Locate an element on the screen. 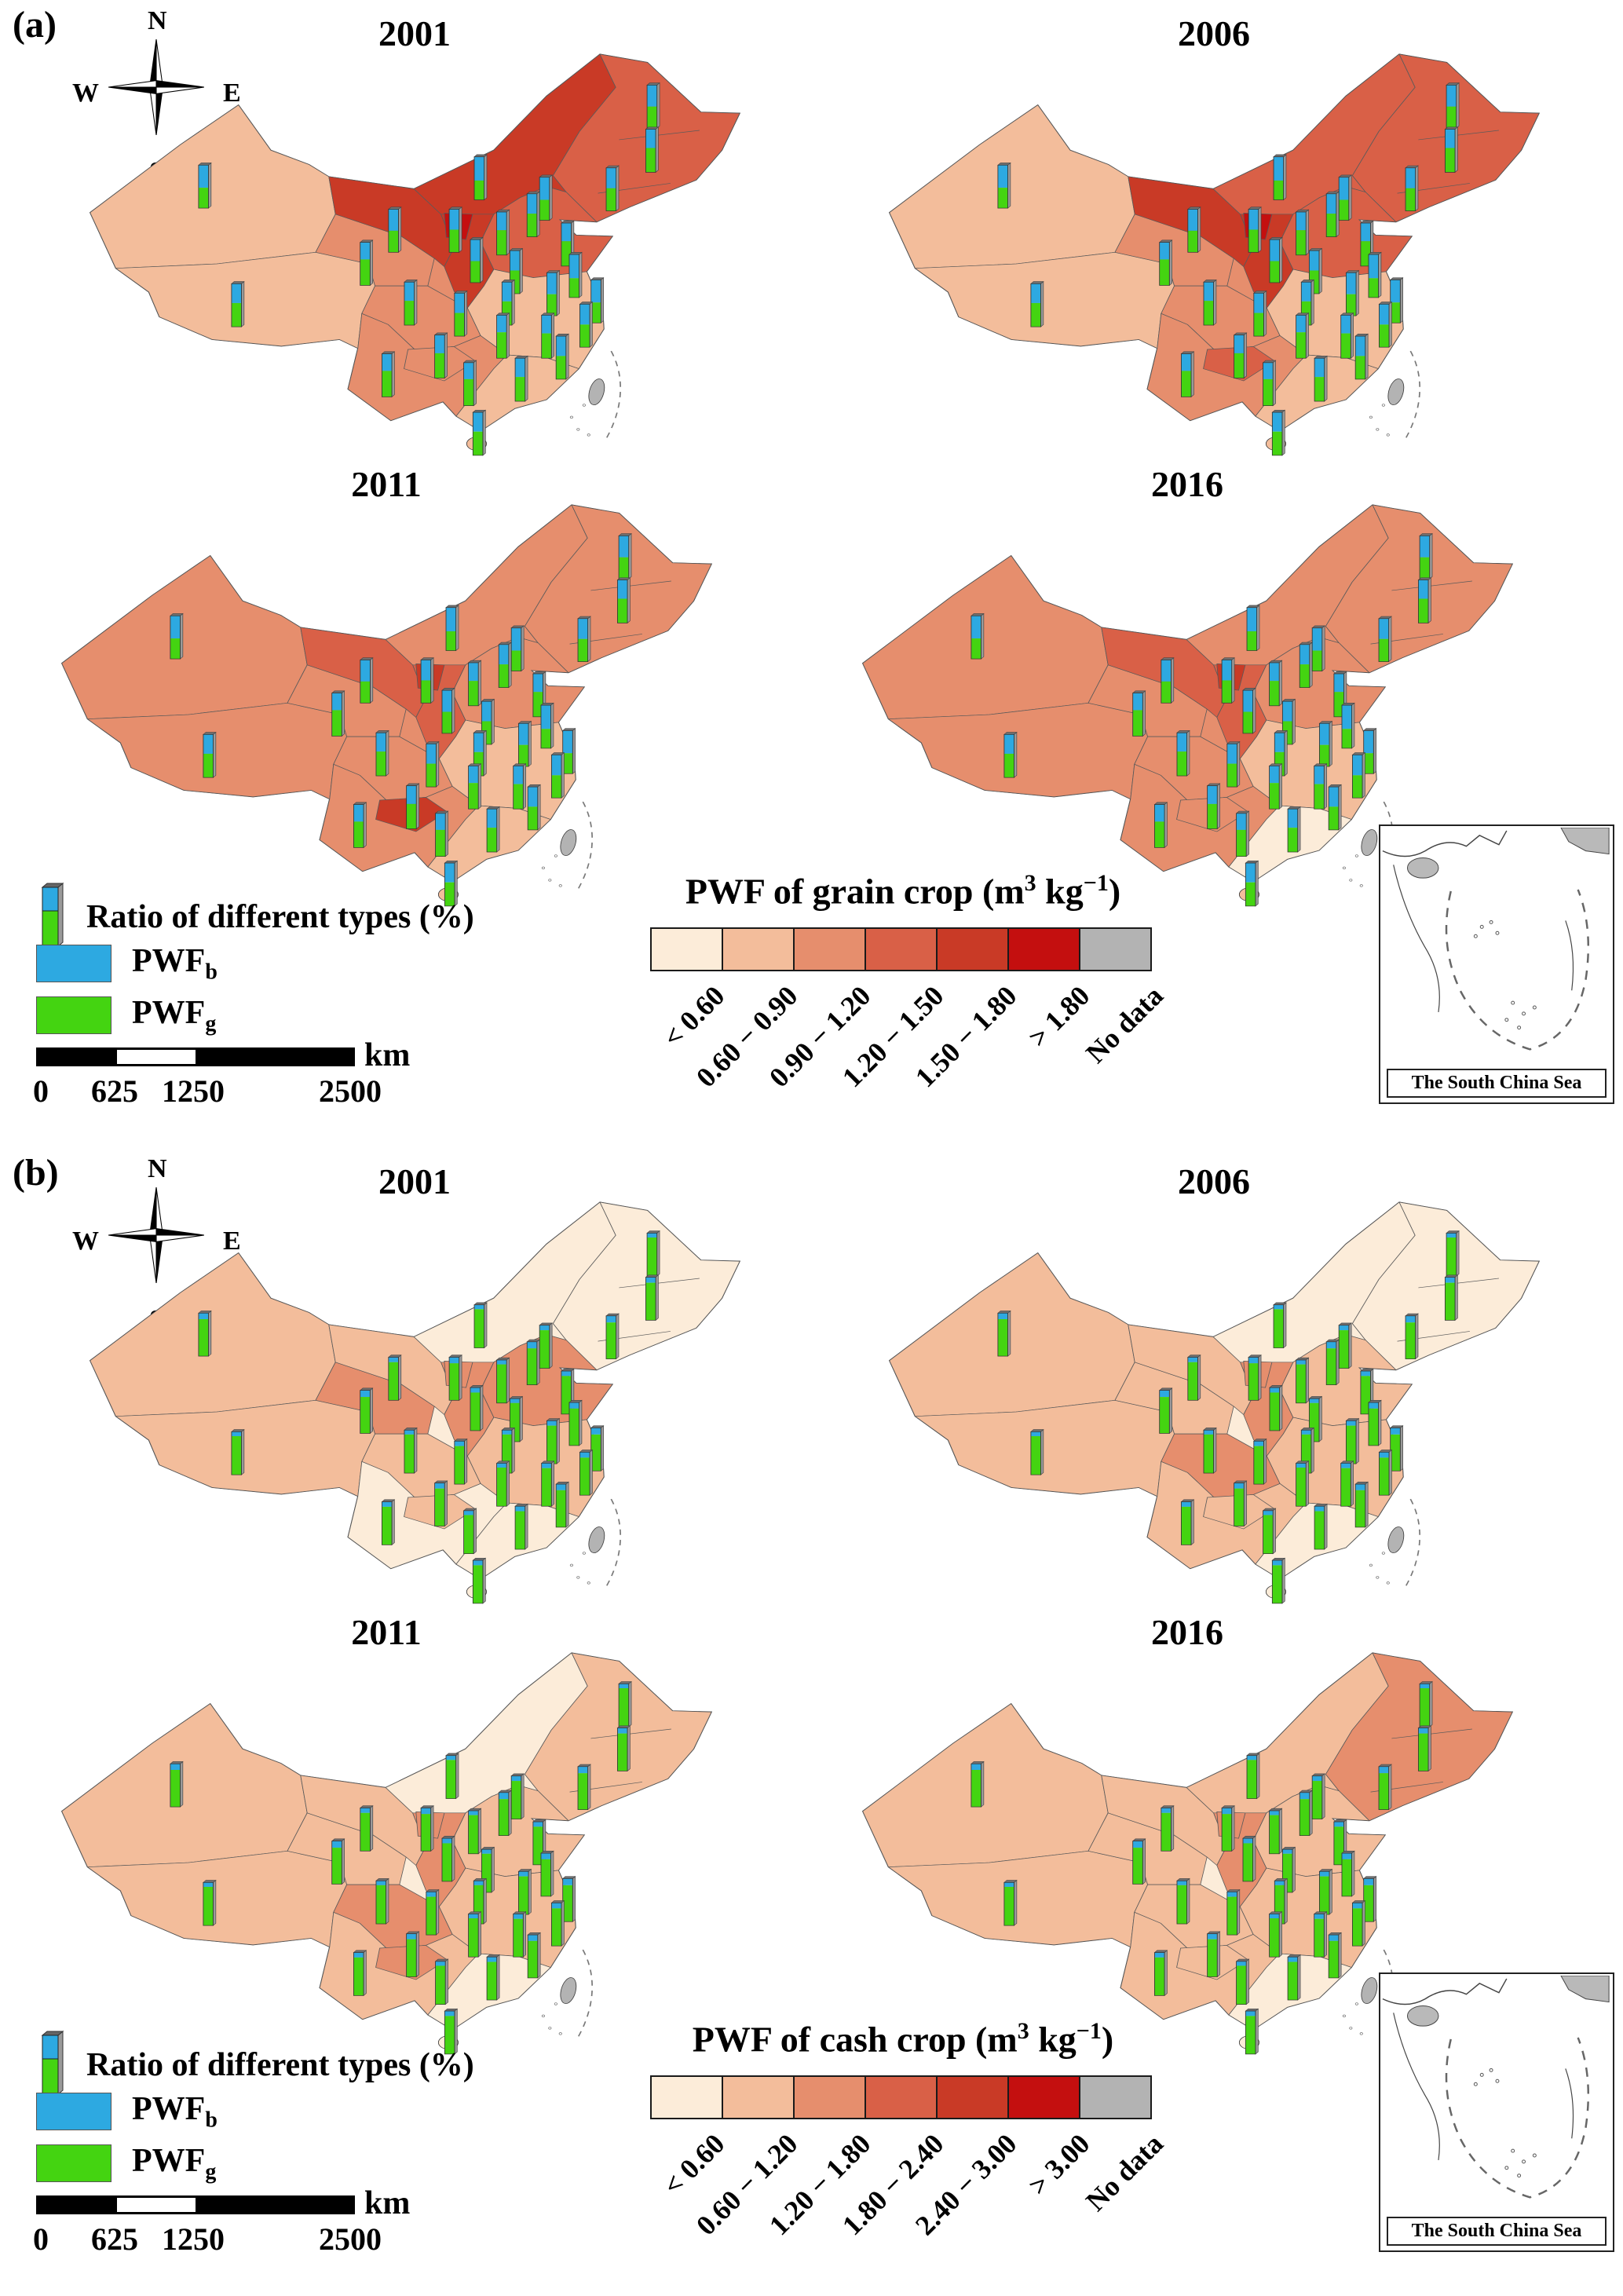  pwfg-legend-row: PWFg is located at coordinates (126, 2163).